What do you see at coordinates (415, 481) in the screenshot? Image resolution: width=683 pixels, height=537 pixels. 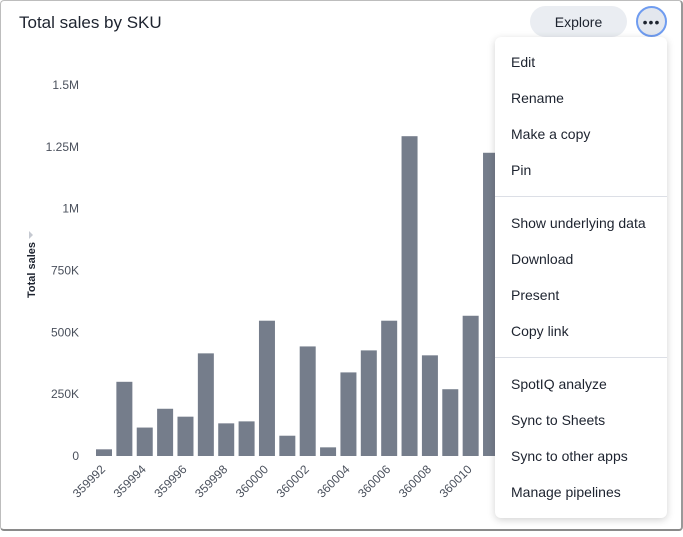 I see `x-tick-label: 360008` at bounding box center [415, 481].